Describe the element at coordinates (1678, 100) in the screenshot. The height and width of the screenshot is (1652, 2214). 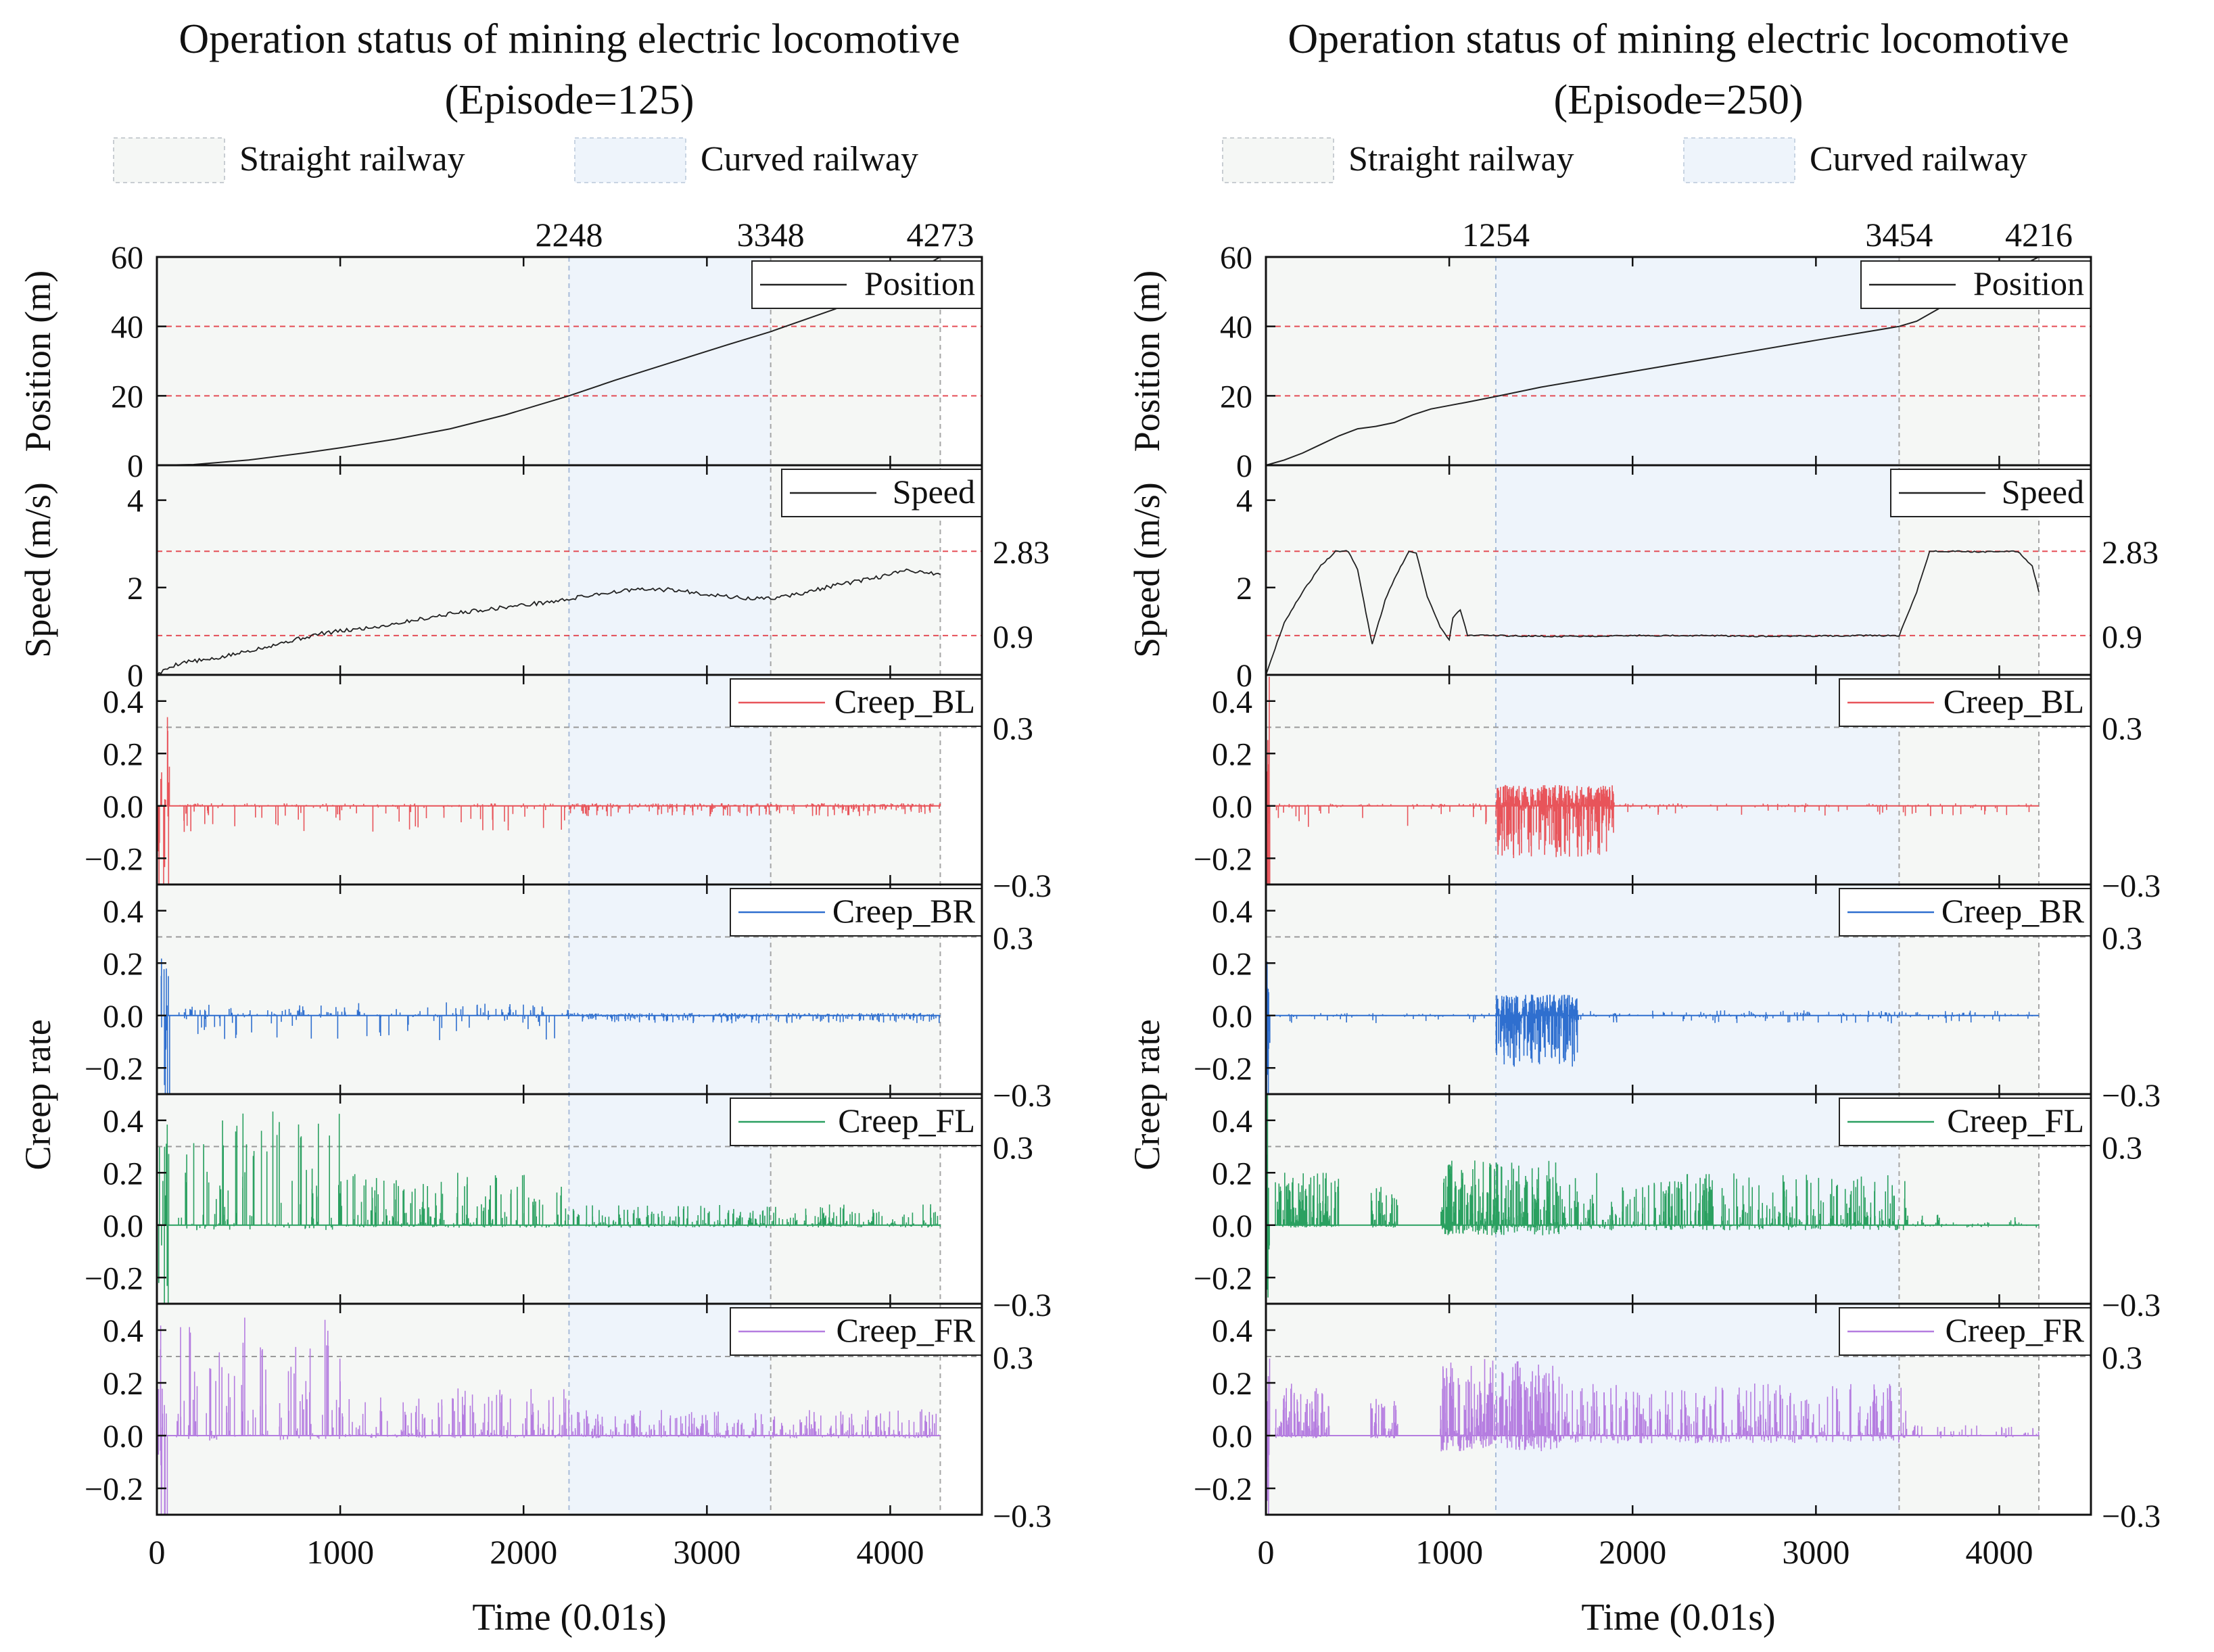
I see `chart-subtitle: (Episode=250)` at that location.